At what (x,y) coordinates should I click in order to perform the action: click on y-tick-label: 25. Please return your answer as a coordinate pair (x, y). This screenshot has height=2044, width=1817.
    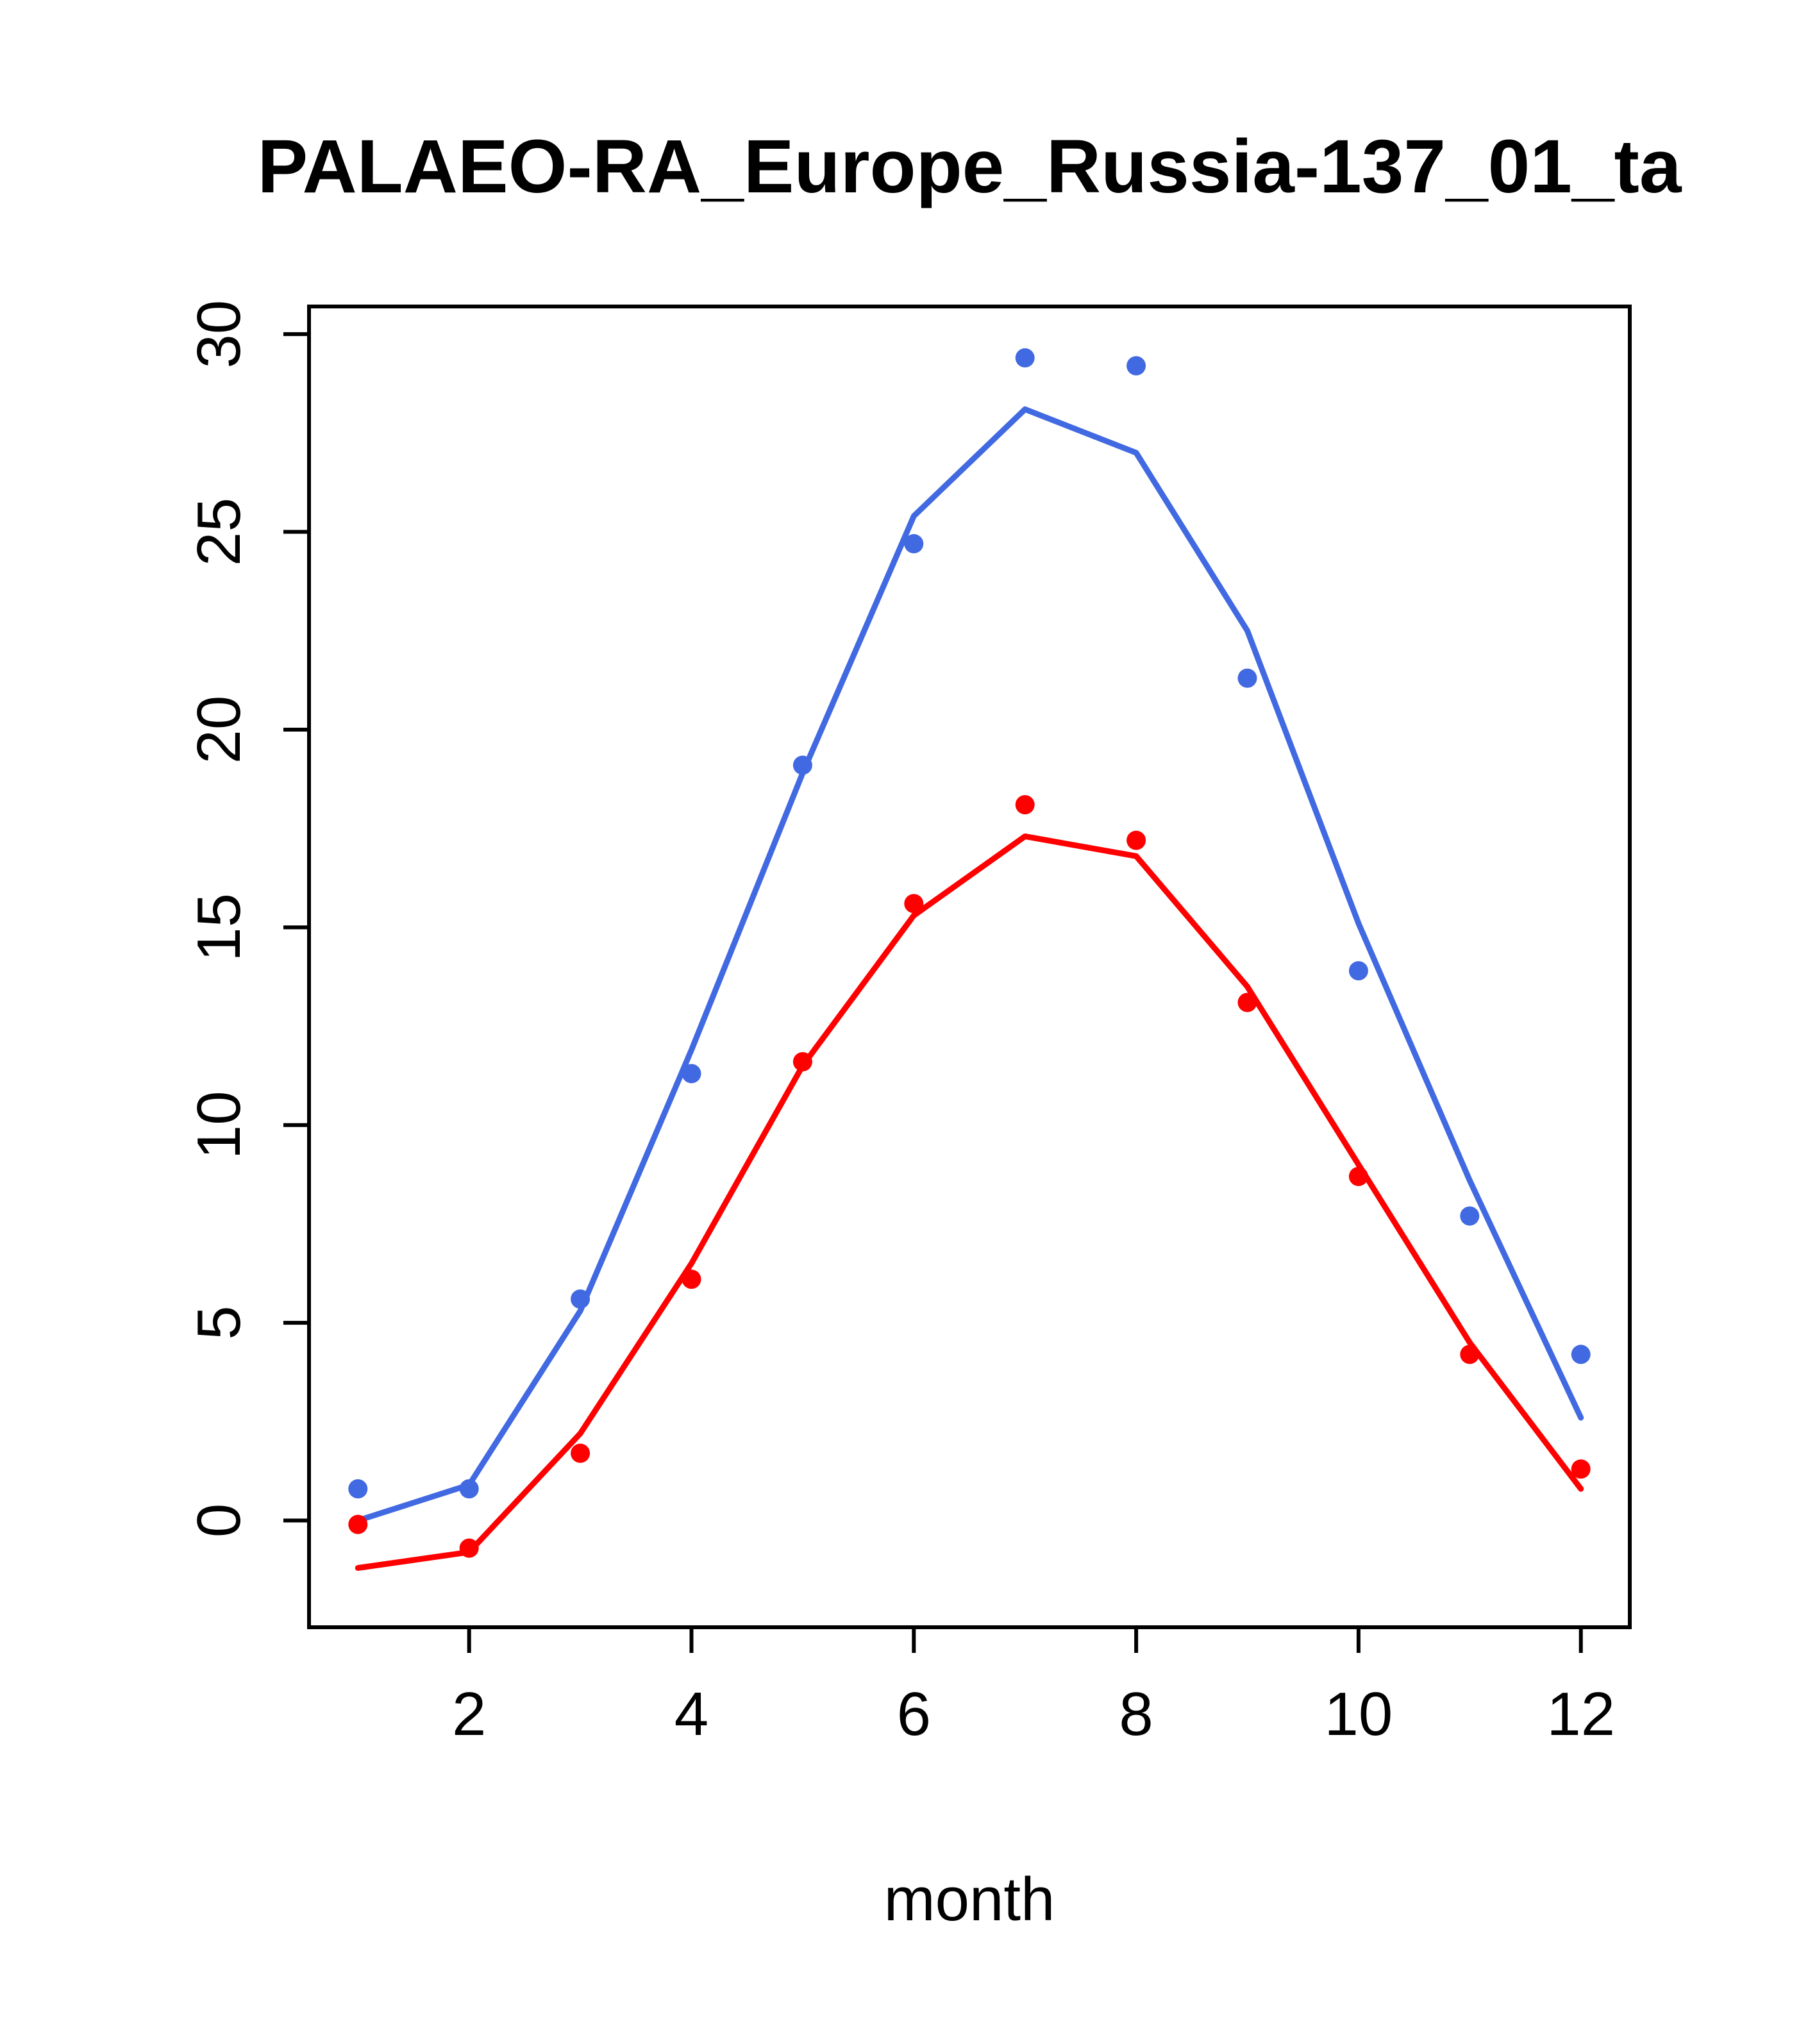
    Looking at the image, I should click on (219, 532).